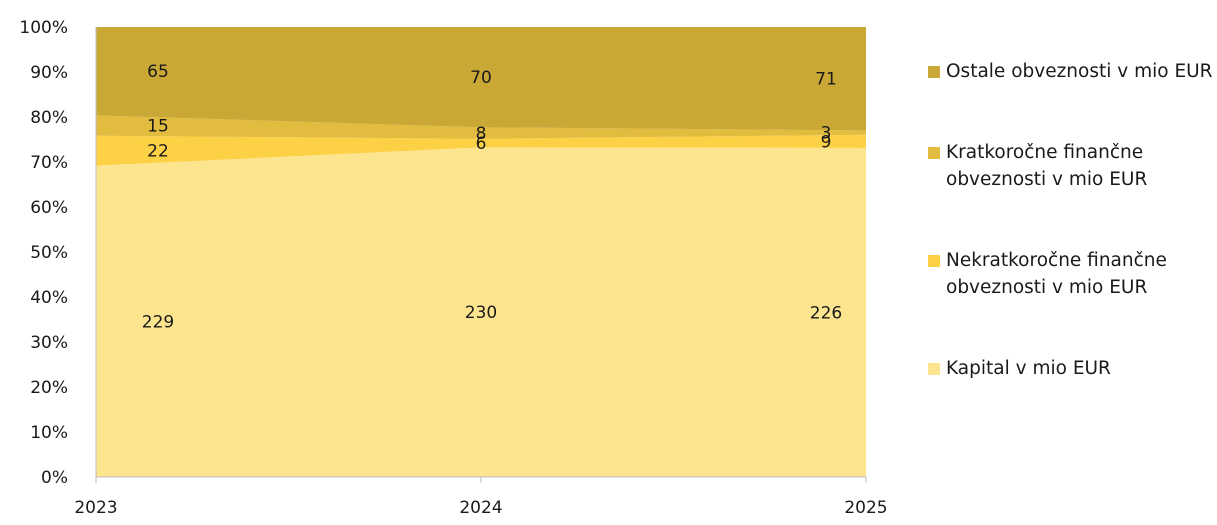  What do you see at coordinates (43, 28) in the screenshot?
I see `y-tick-label: 100%` at bounding box center [43, 28].